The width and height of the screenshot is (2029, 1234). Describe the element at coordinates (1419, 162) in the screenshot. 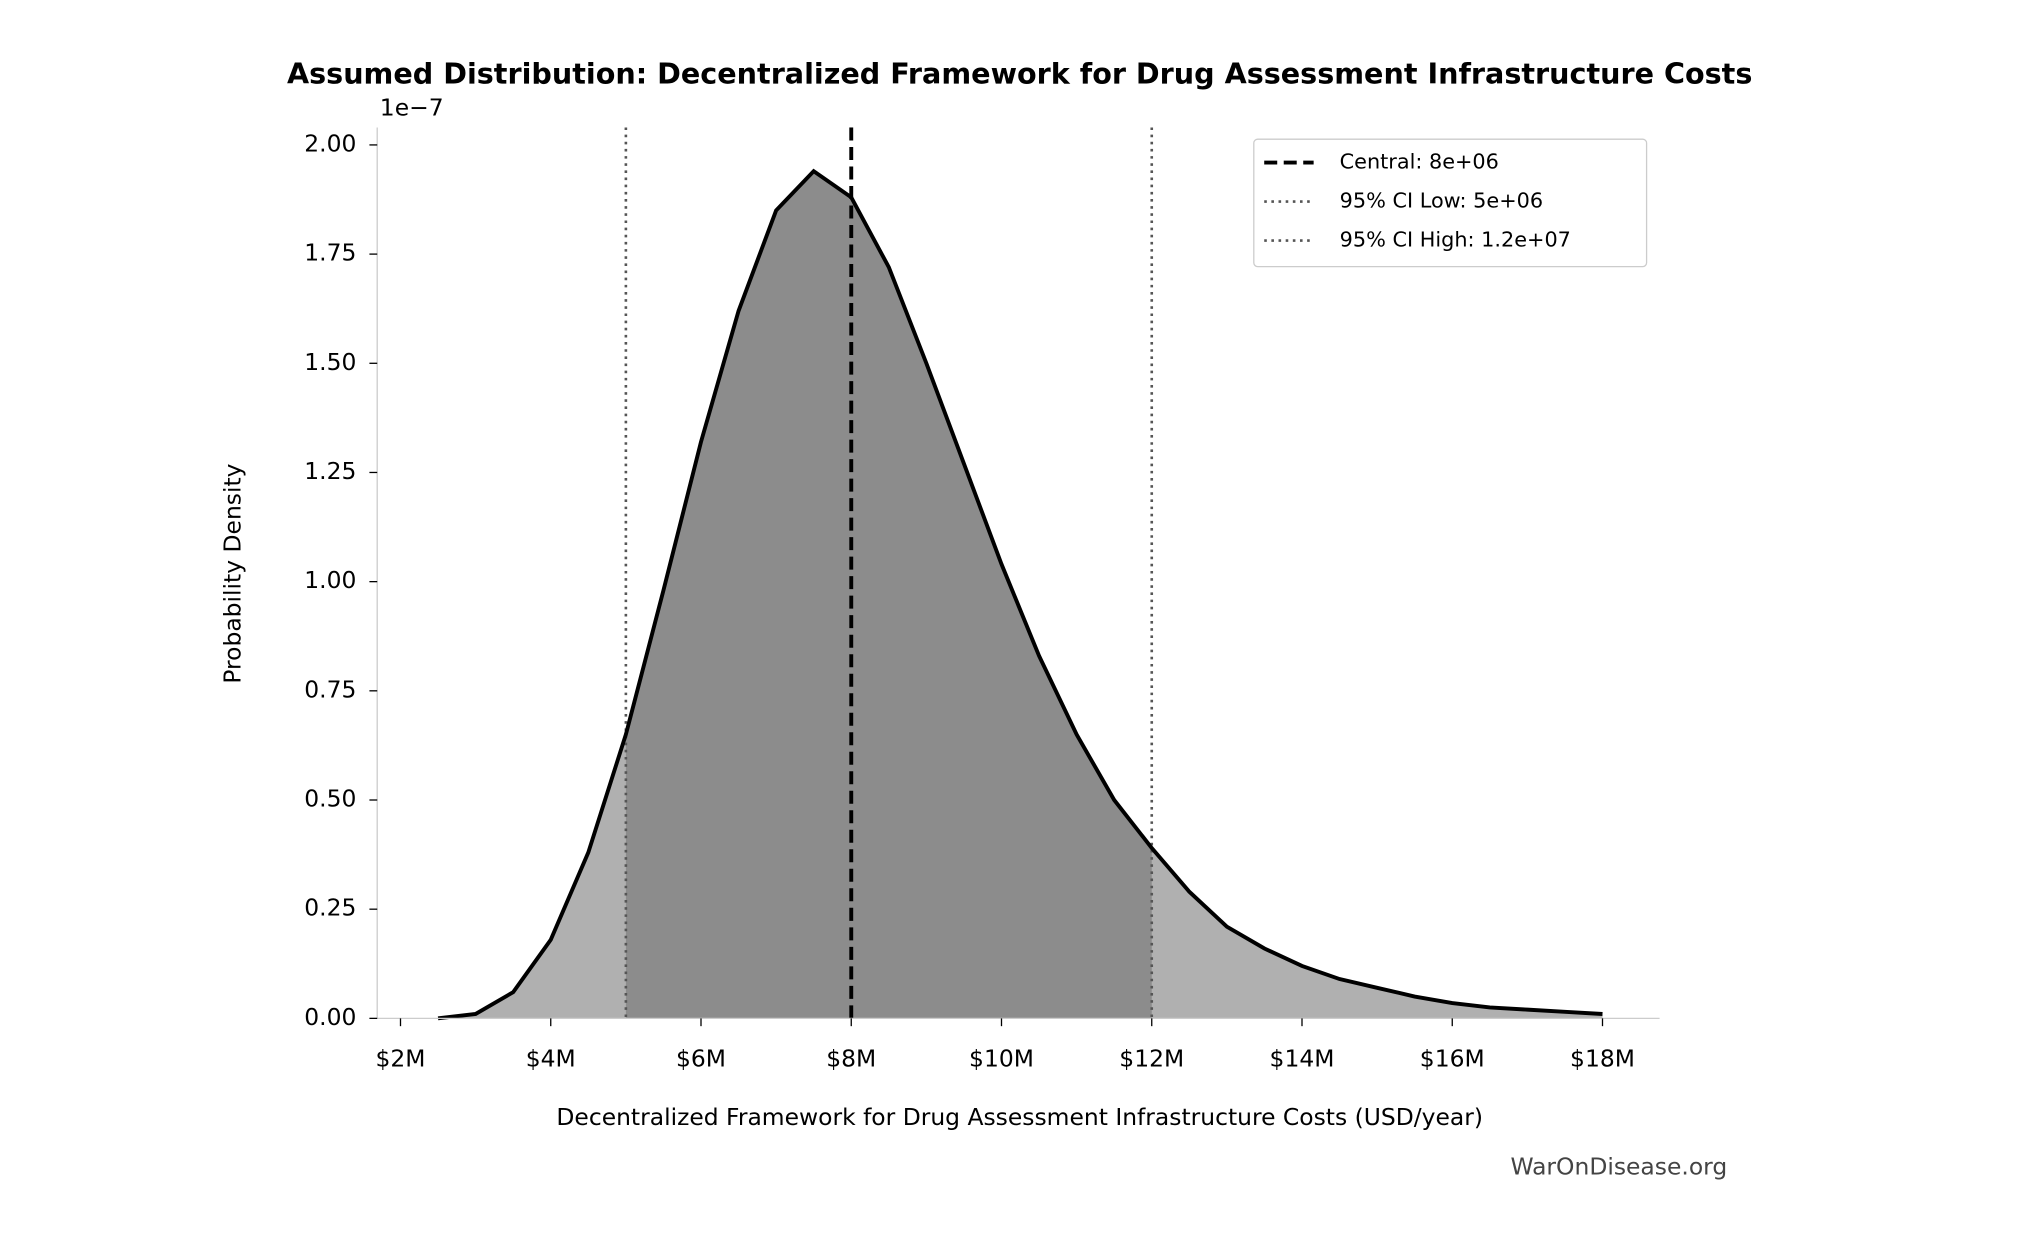

I see `legend-label: Central: 8e+06` at that location.